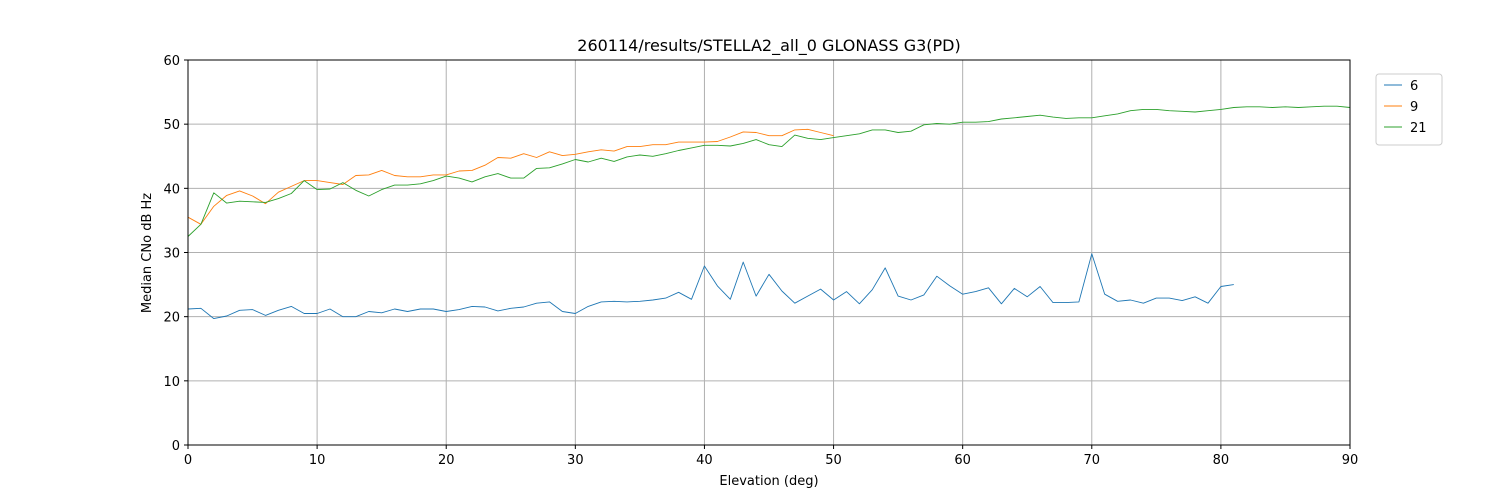 This screenshot has width=1500, height=500. Describe the element at coordinates (771, 456) in the screenshot. I see `x-axis: 0 10 20 30 40 50 60 70 80 90` at that location.